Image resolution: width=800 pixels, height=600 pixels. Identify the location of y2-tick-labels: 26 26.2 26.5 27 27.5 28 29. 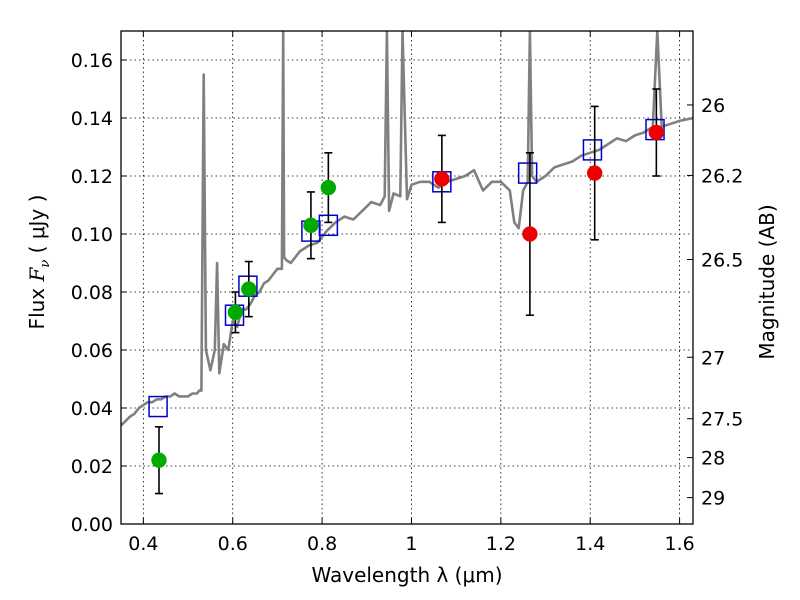
(722, 302).